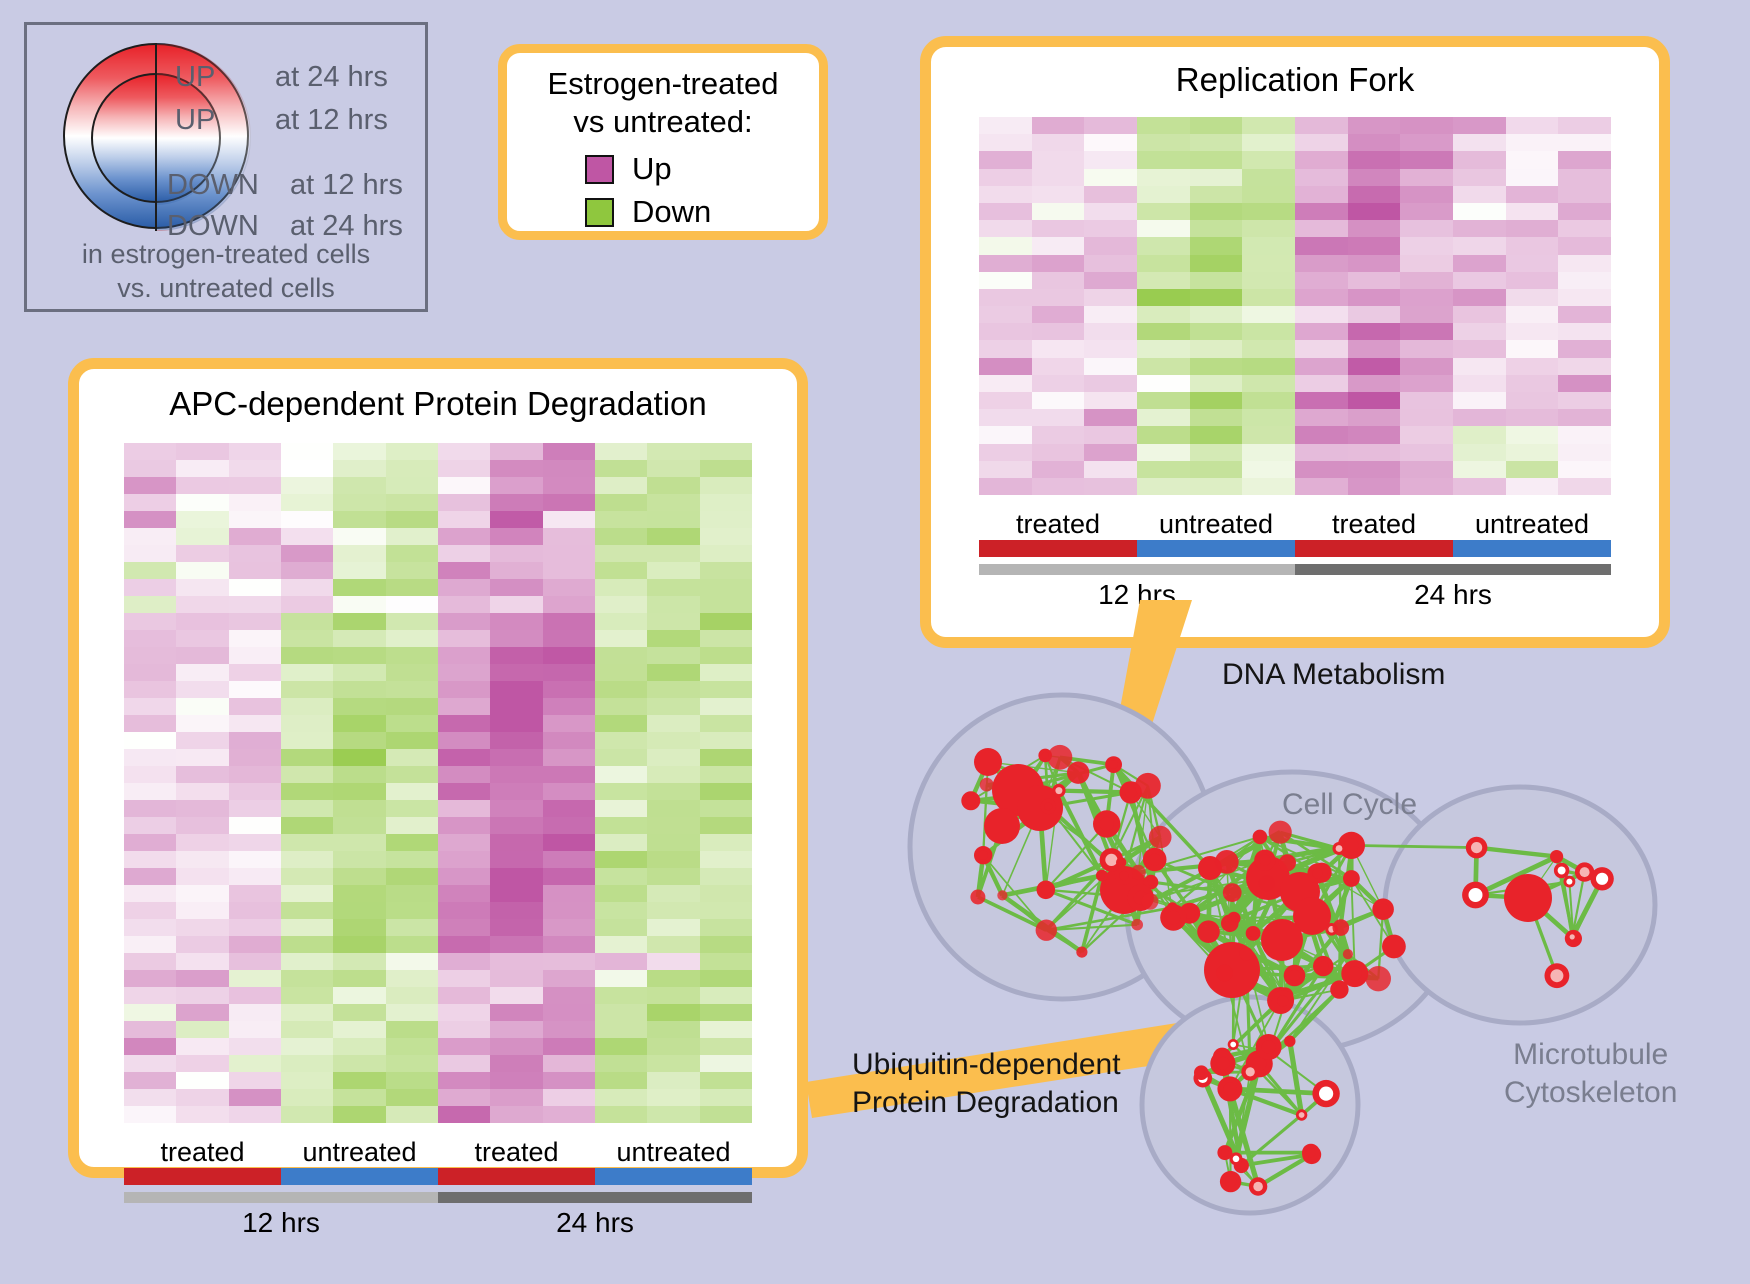 Image resolution: width=1750 pixels, height=1284 pixels. What do you see at coordinates (1351, 878) in the screenshot?
I see `network-node-core` at bounding box center [1351, 878].